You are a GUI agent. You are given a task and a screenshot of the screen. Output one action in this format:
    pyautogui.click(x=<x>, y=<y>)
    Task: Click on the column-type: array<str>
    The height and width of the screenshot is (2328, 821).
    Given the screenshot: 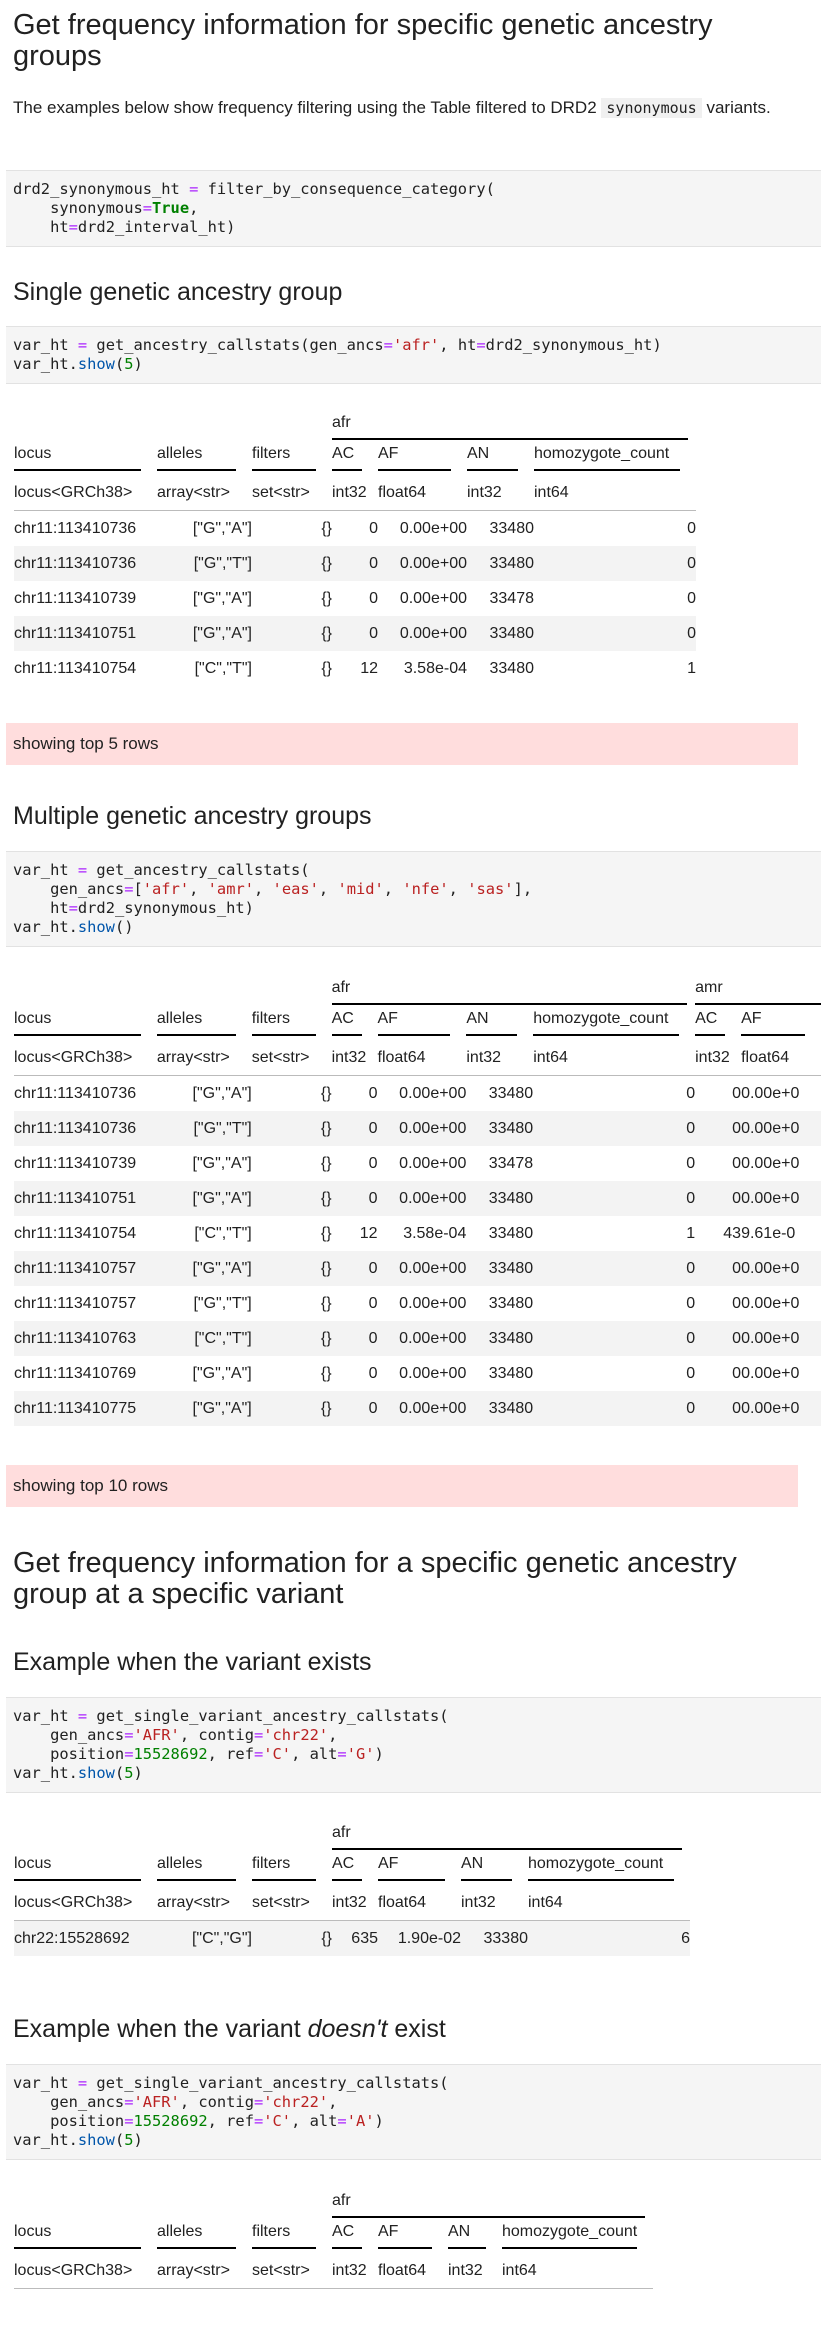 What is the action you would take?
    pyautogui.click(x=204, y=2271)
    